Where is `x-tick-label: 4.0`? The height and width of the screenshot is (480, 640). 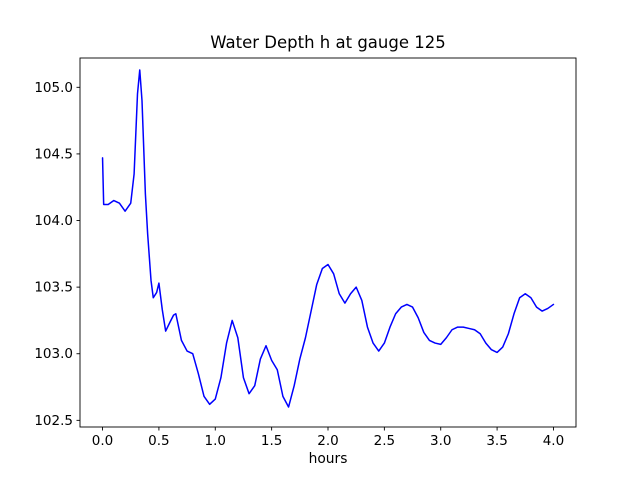 x-tick-label: 4.0 is located at coordinates (553, 441).